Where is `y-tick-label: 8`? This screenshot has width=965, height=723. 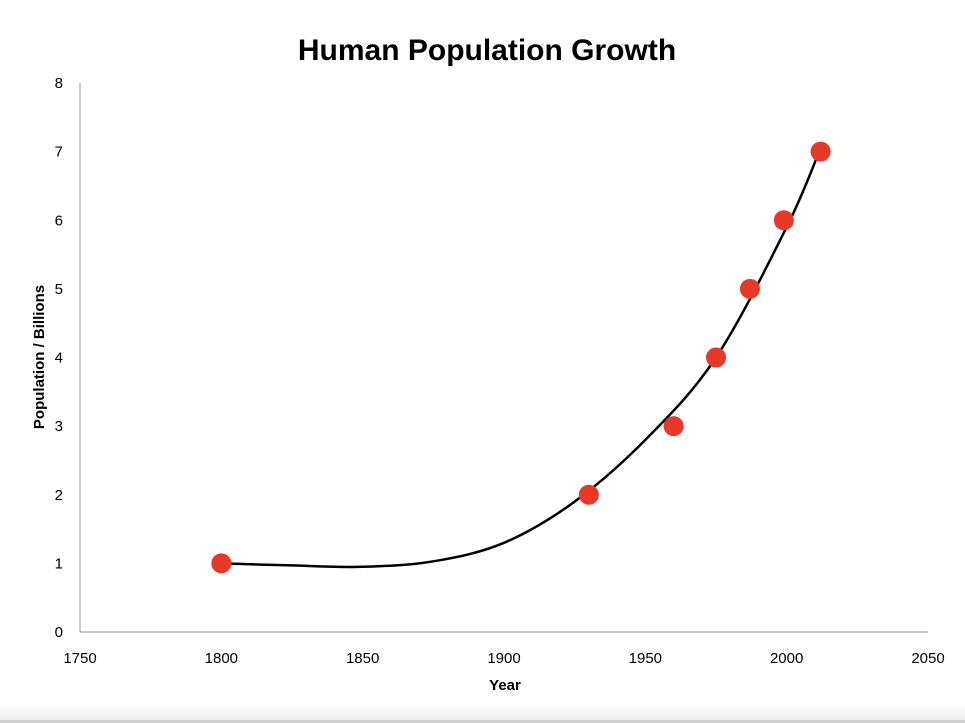 y-tick-label: 8 is located at coordinates (59, 83).